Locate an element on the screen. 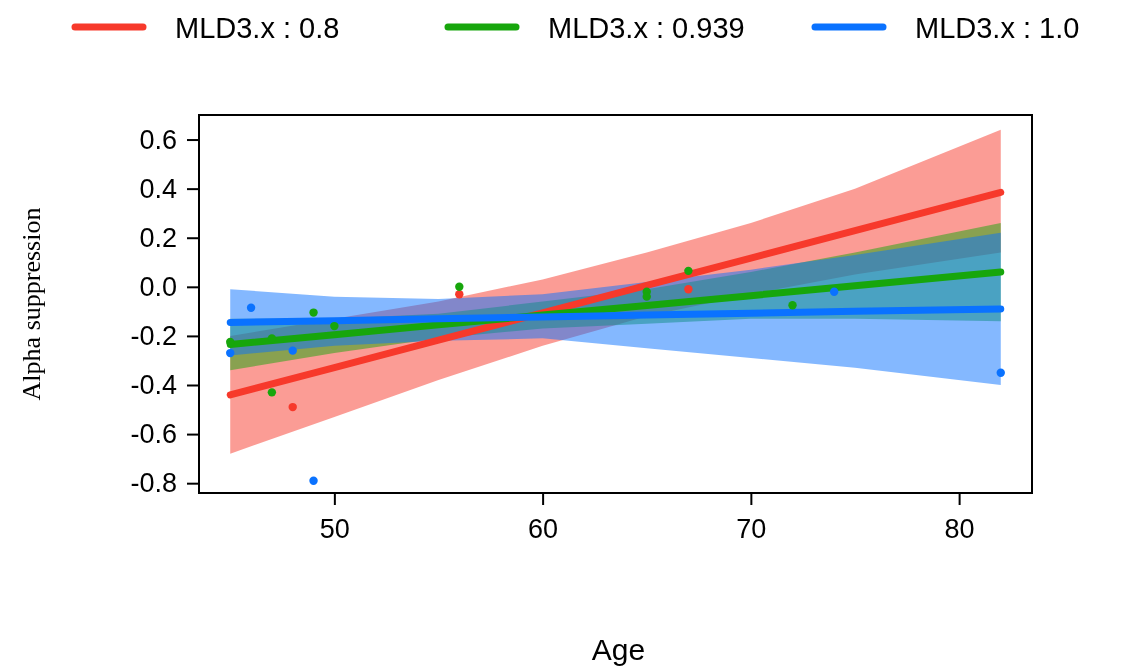 This screenshot has width=1133, height=671. y-tick-label: -0.4 is located at coordinates (153, 385).